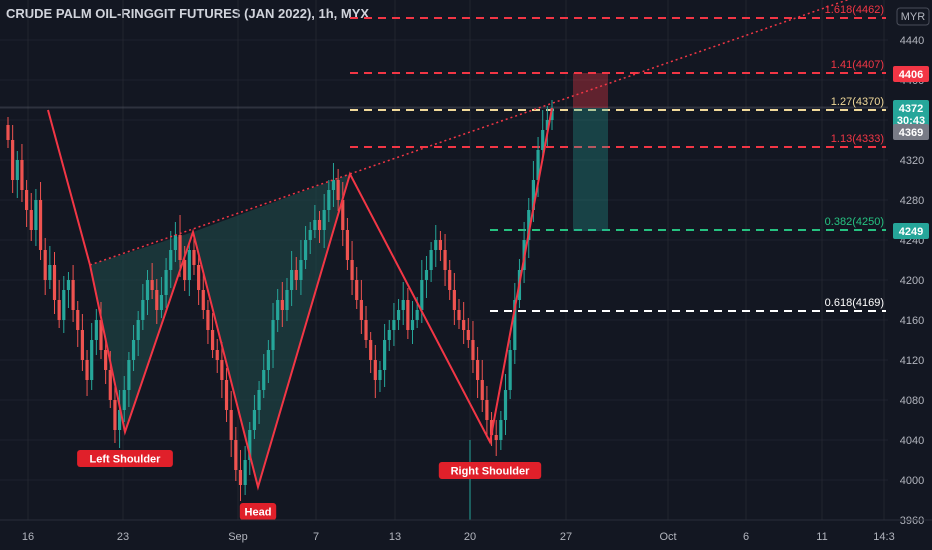  Describe the element at coordinates (220, 219) in the screenshot. I see `neckline-trend` at that location.